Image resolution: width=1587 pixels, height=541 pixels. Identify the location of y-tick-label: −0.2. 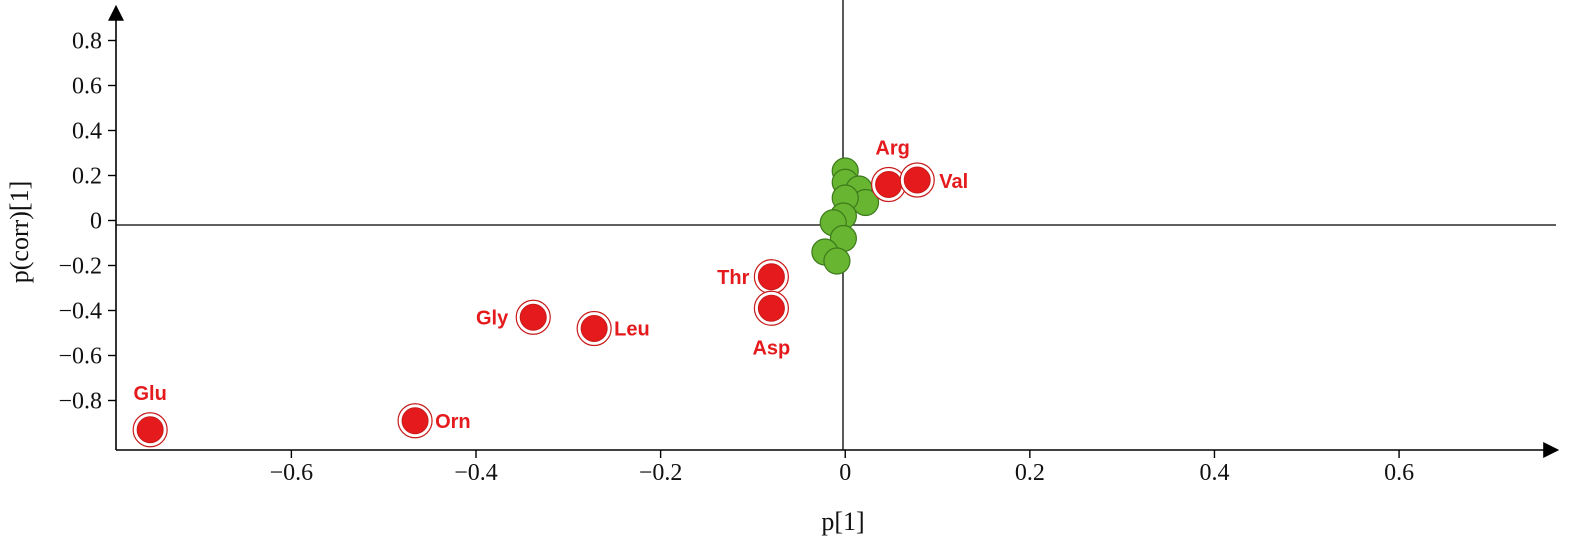
(80, 267).